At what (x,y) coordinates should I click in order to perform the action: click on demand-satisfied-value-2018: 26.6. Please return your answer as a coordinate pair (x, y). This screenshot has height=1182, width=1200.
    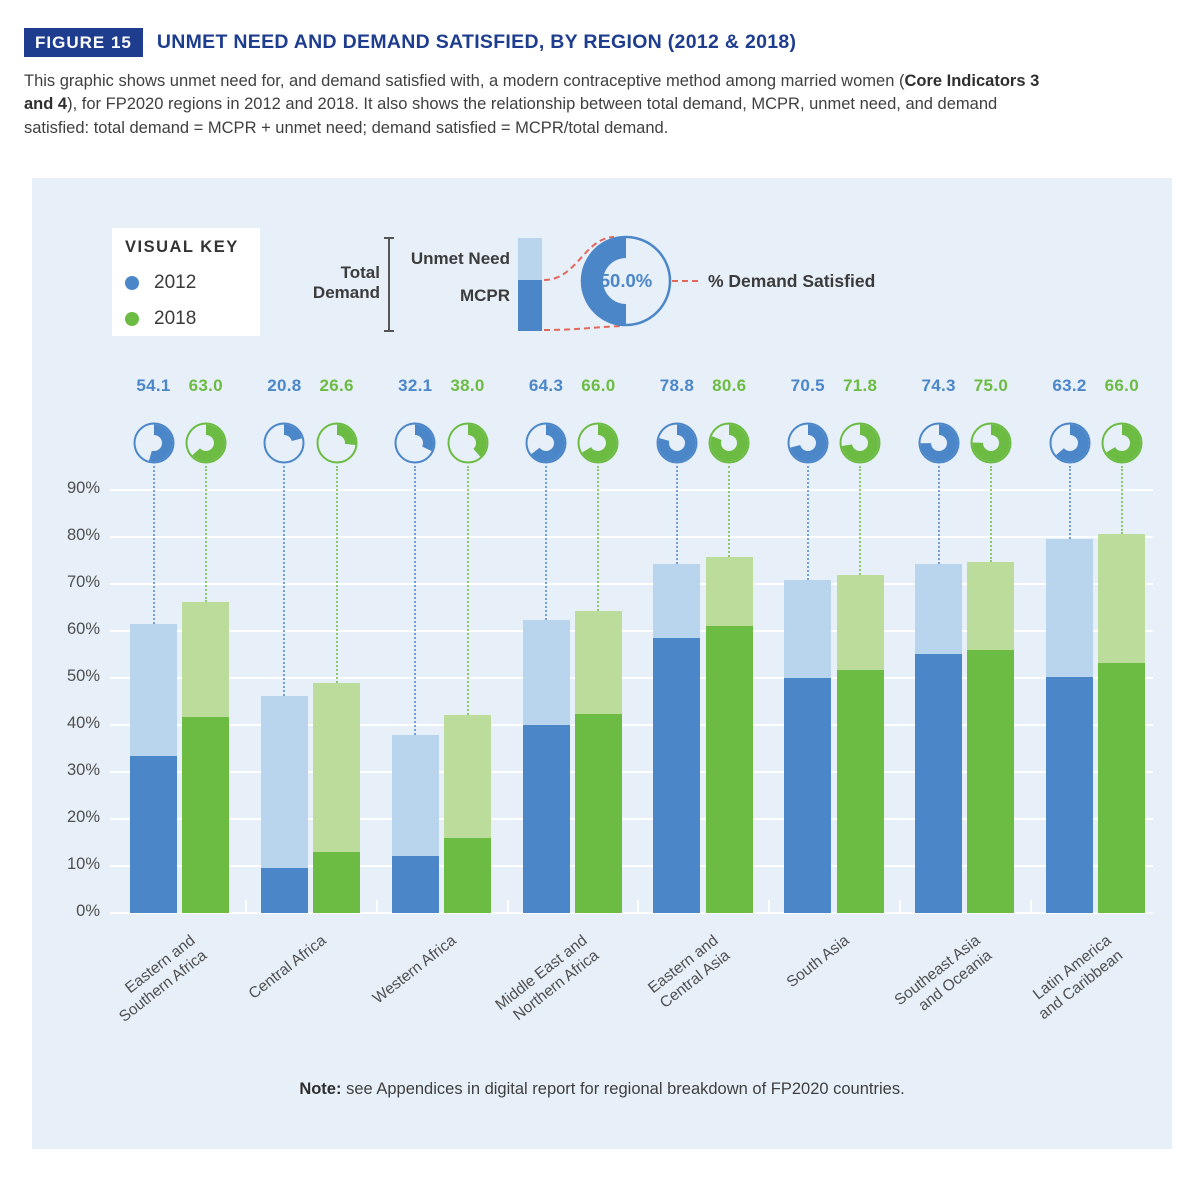
    Looking at the image, I should click on (336, 385).